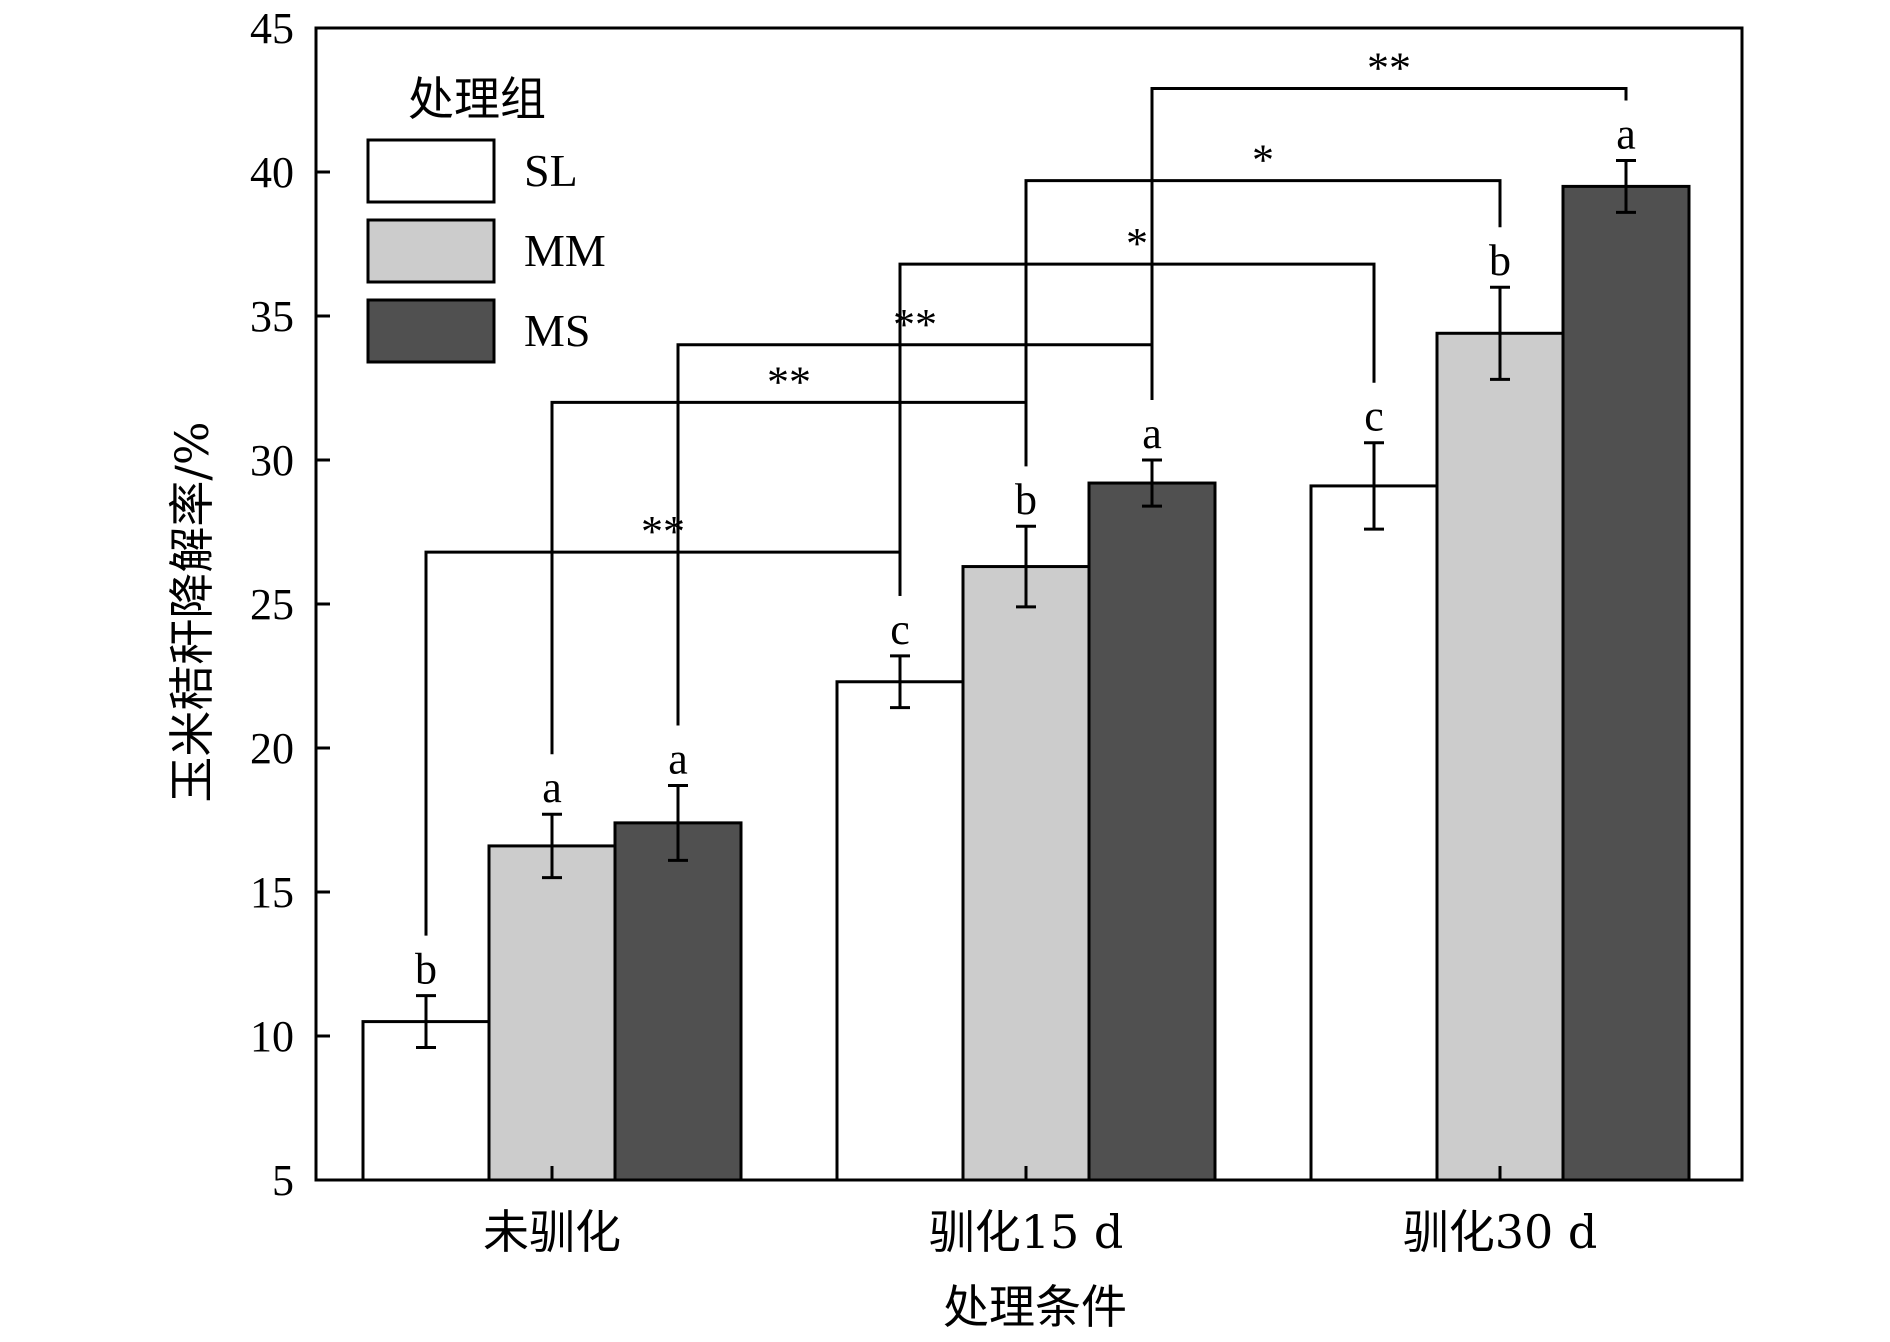  What do you see at coordinates (477, 99) in the screenshot?
I see `legend-title: 处理组` at bounding box center [477, 99].